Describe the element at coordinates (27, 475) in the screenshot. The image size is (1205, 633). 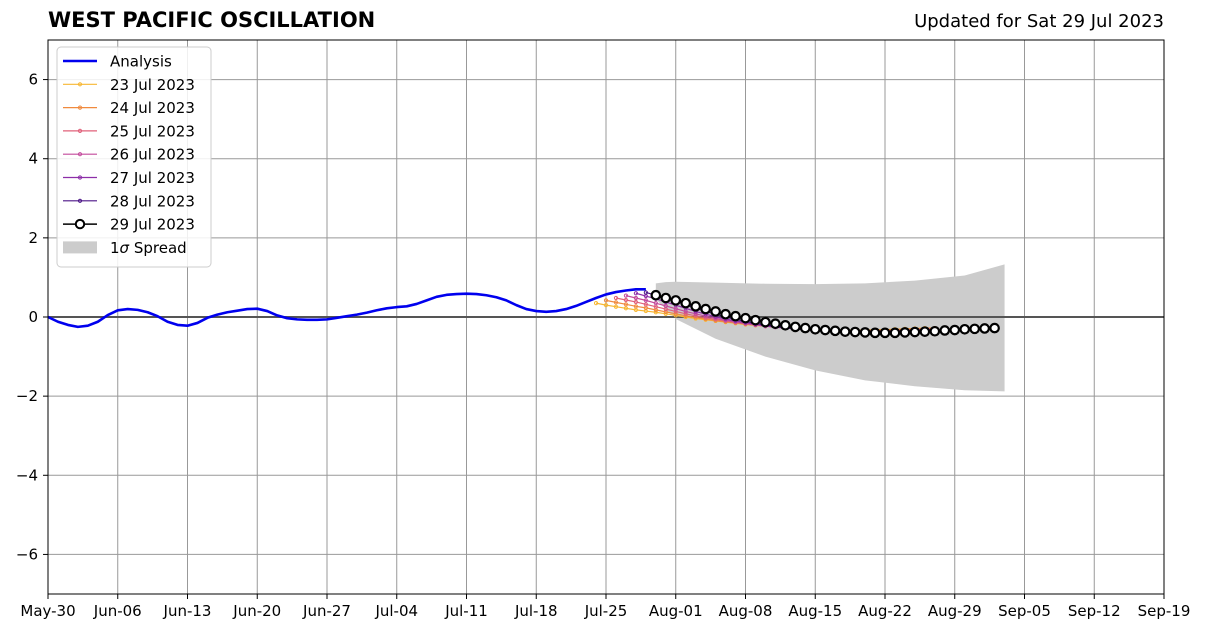
I see `y-tick-label: −4` at that location.